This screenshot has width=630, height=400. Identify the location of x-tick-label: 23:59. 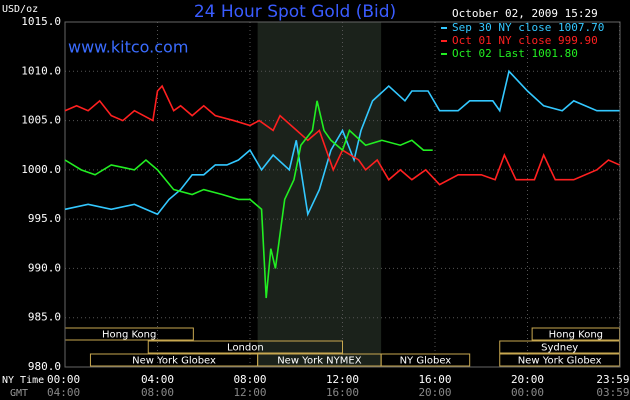
(612, 379).